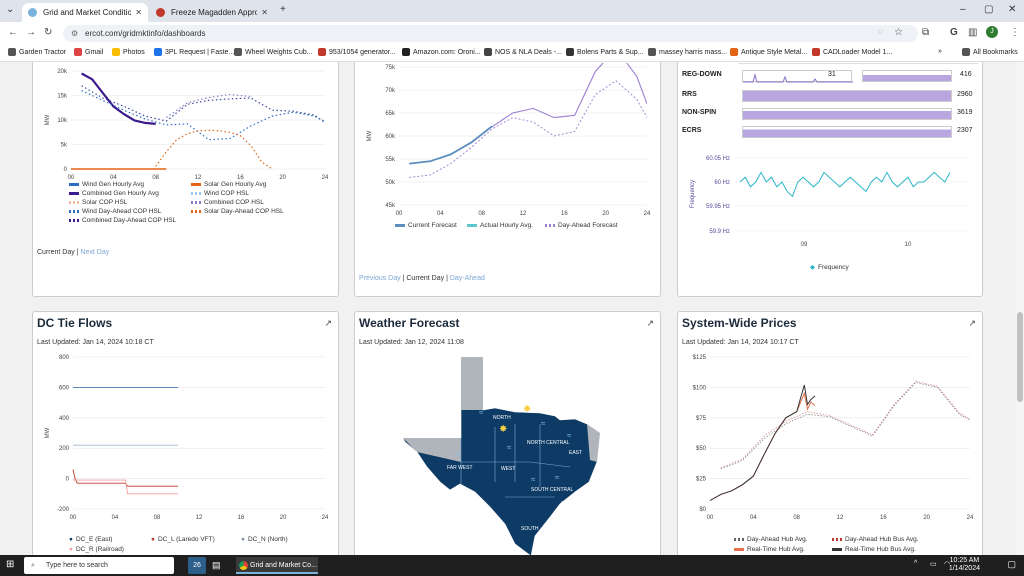 The width and height of the screenshot is (1024, 576). What do you see at coordinates (31, 32) in the screenshot?
I see `forward-icon: →` at bounding box center [31, 32].